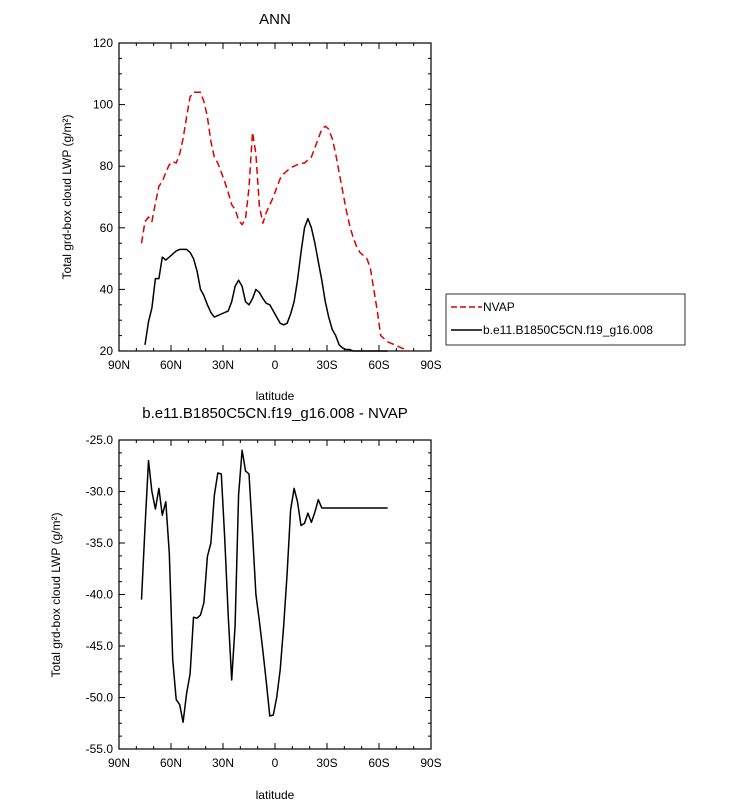 The width and height of the screenshot is (733, 808). I want to click on y-tick-label: -25.0, so click(100, 440).